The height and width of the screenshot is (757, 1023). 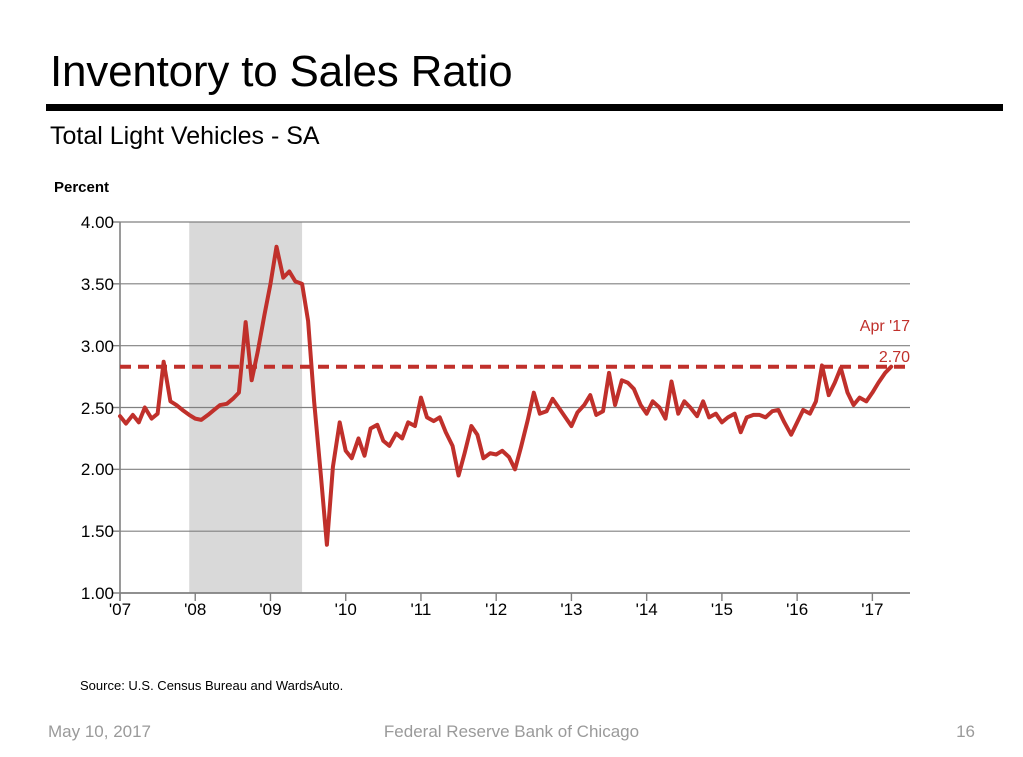 What do you see at coordinates (511, 731) in the screenshot?
I see `footer-organization: Federal Reserve Bank of Chicago` at bounding box center [511, 731].